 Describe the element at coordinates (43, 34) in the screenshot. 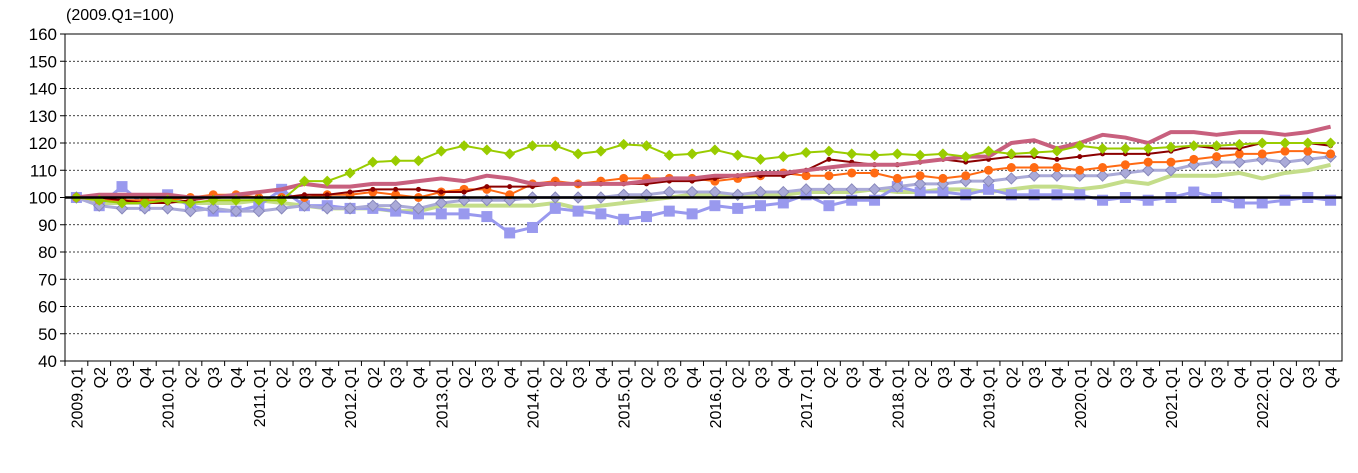

I see `y-tick-label: 160` at that location.